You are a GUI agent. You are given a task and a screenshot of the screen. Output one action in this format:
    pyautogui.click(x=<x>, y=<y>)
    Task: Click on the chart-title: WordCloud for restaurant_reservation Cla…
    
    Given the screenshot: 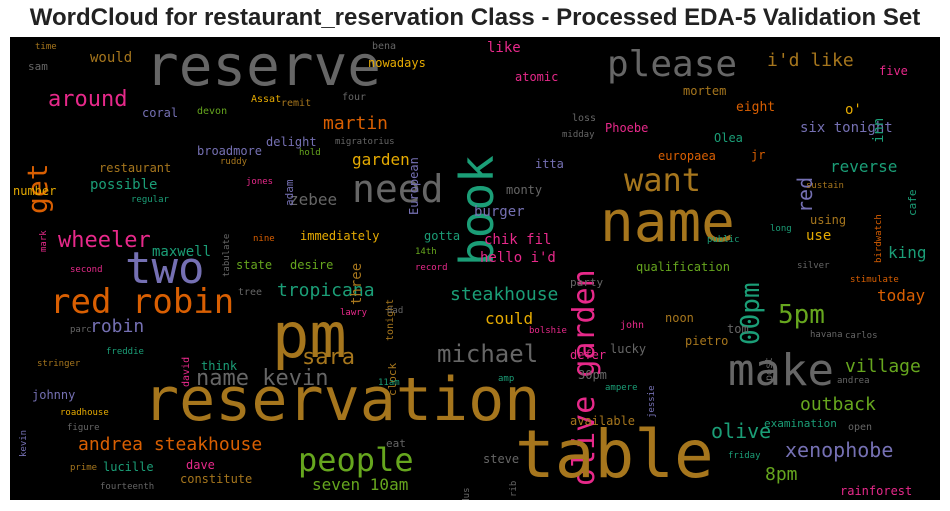 What is the action you would take?
    pyautogui.click(x=475, y=17)
    